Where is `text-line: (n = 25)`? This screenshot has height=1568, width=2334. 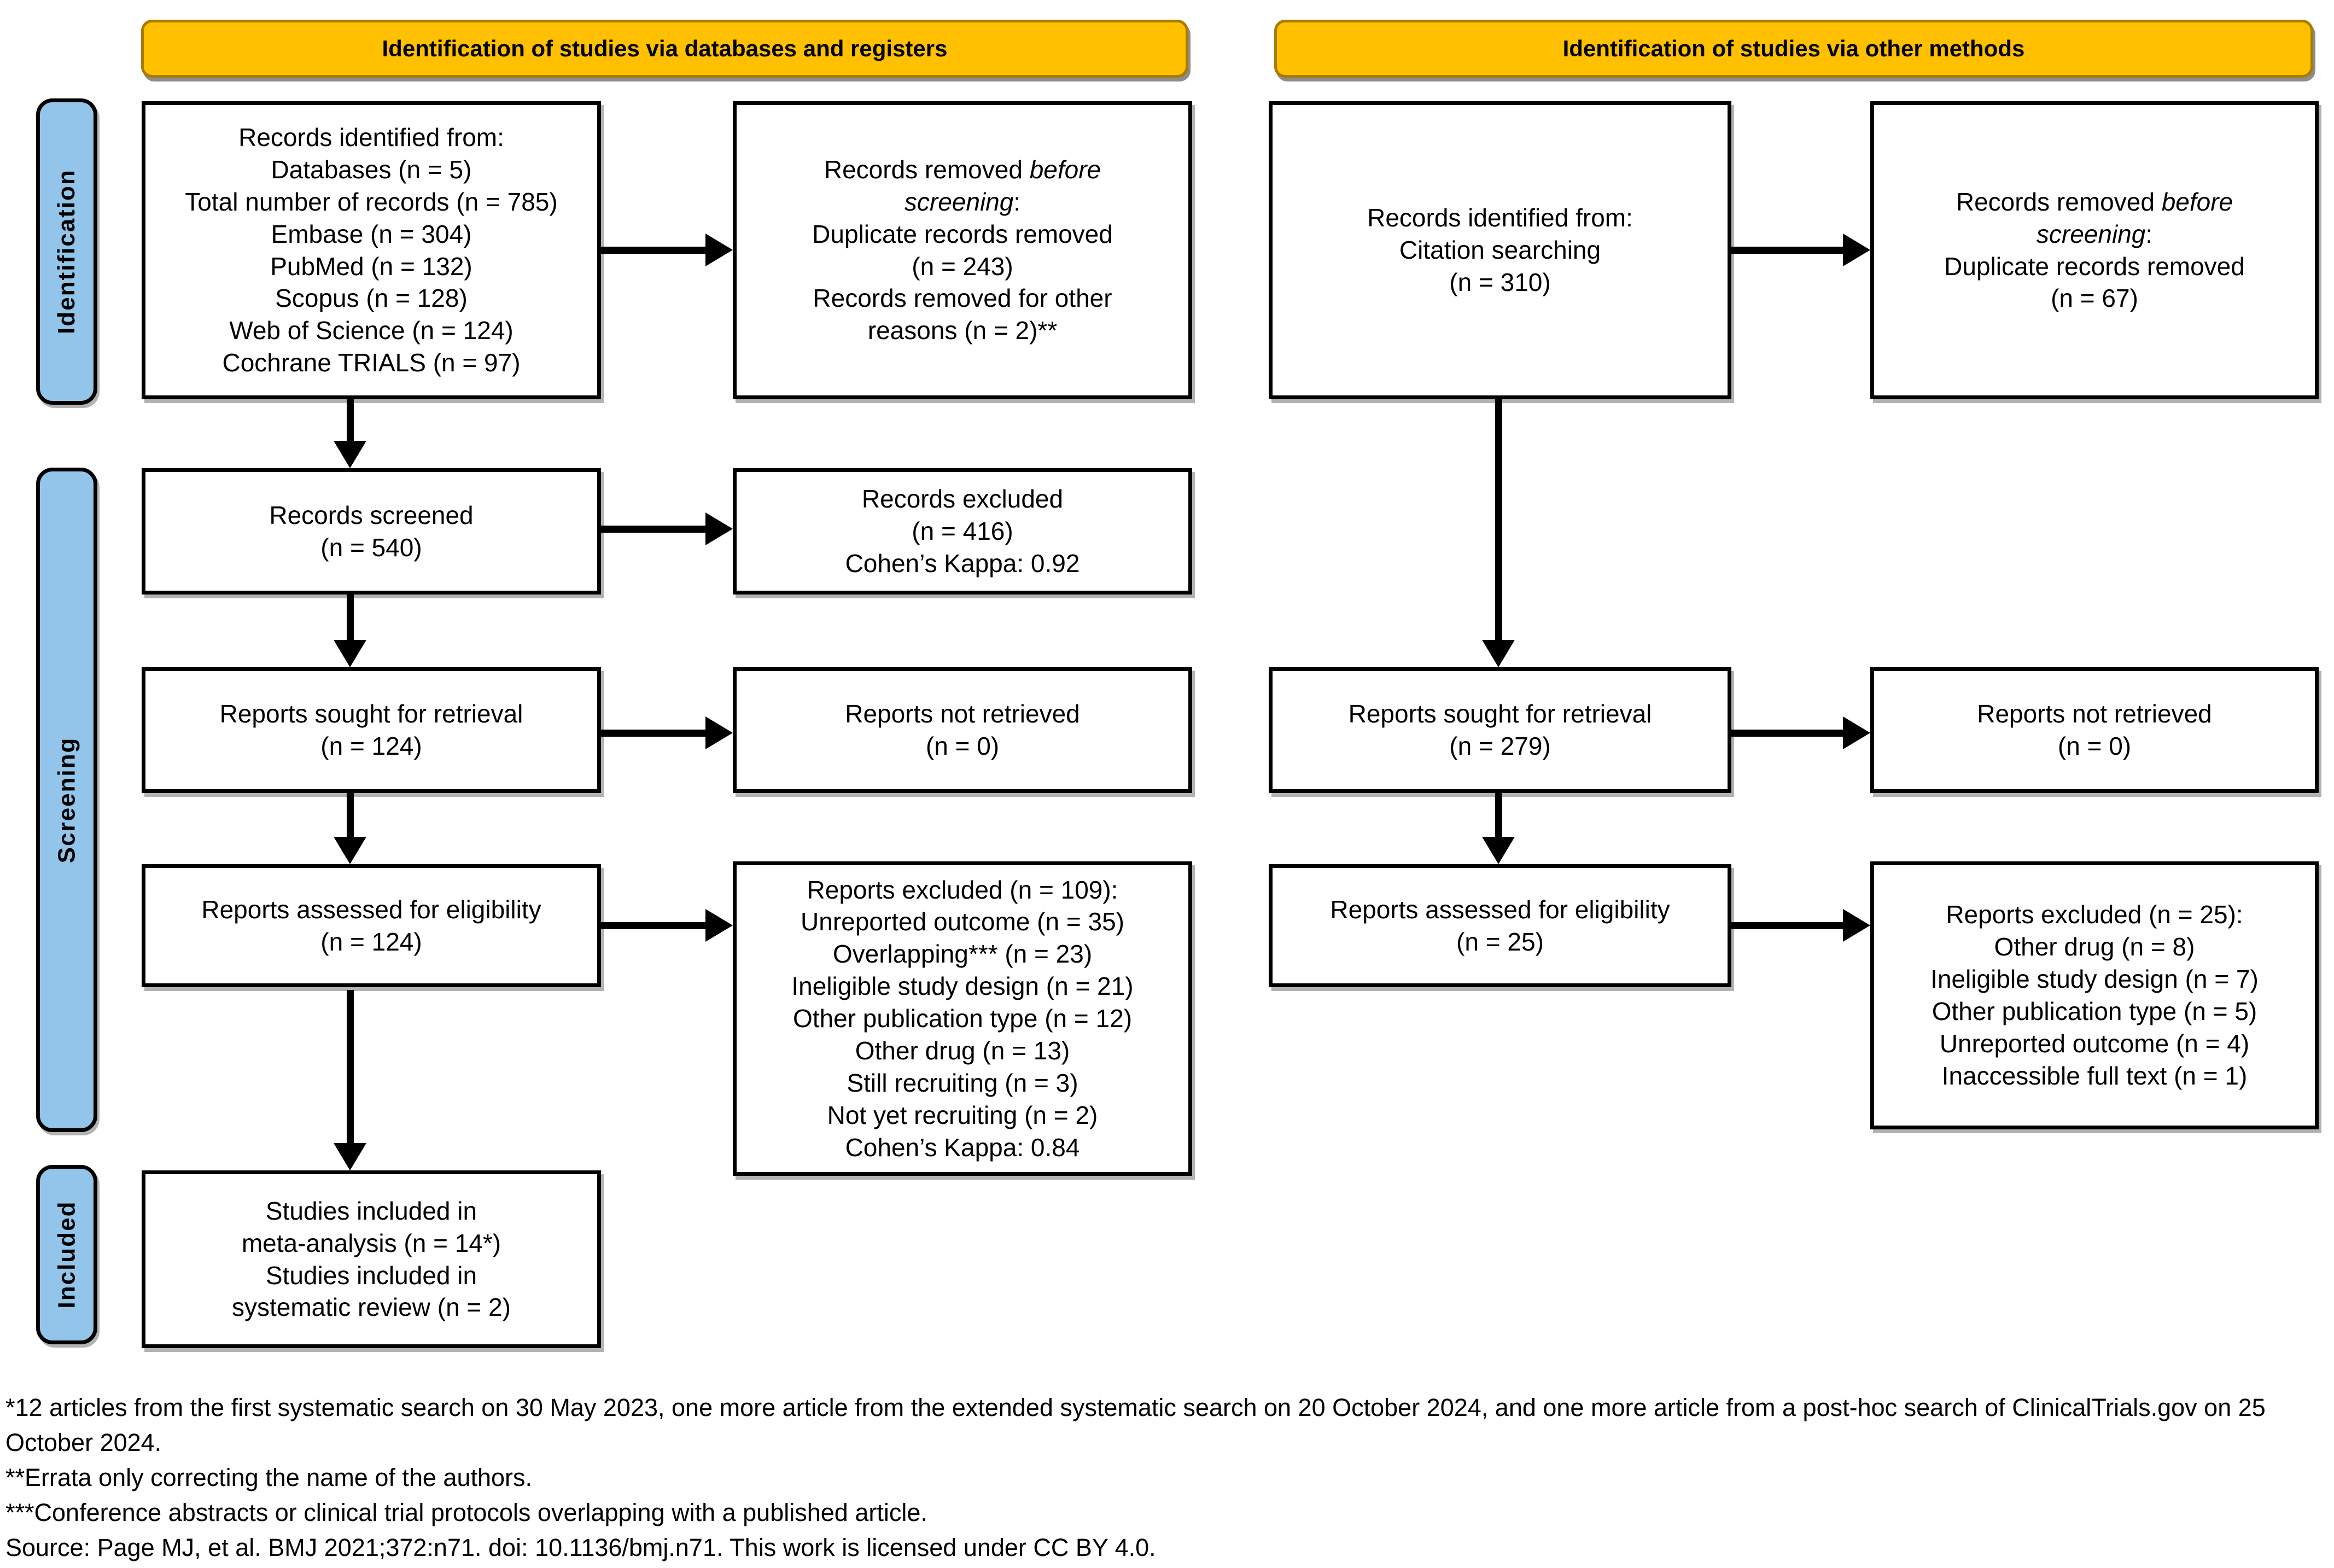
text-line: (n = 25) is located at coordinates (1500, 941).